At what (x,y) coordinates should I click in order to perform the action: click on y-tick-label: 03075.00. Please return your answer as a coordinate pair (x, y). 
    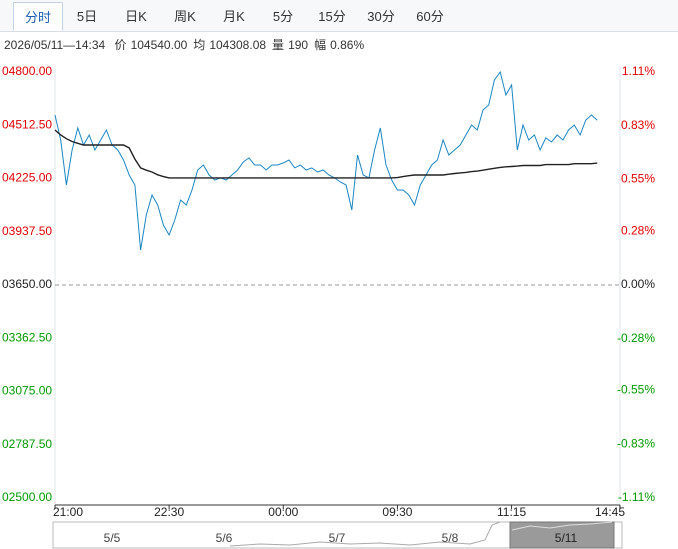
    Looking at the image, I should click on (27, 391).